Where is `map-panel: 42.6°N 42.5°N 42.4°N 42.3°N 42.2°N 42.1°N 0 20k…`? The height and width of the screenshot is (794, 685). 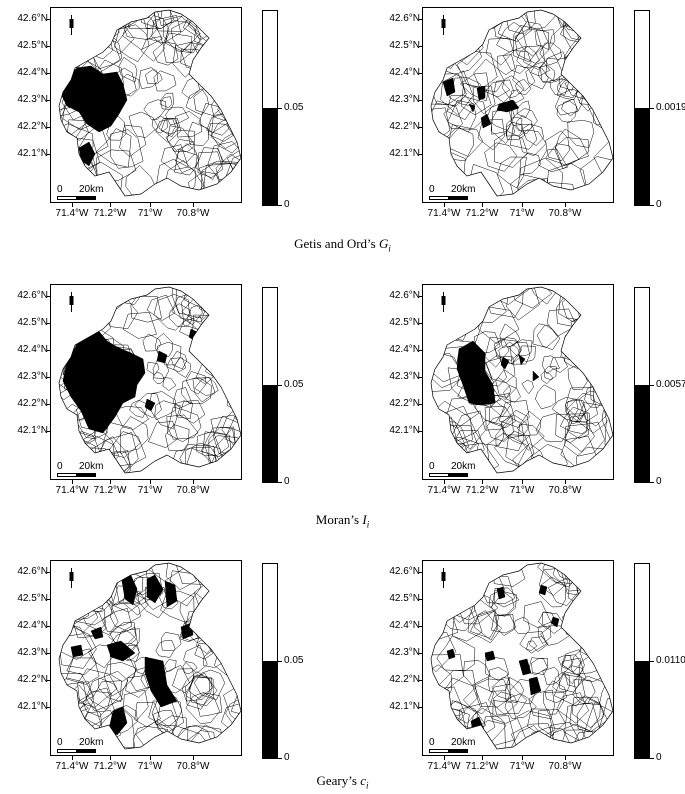 map-panel: 42.6°N 42.5°N 42.4°N 42.3°N 42.2°N 42.1°N 0 20k… is located at coordinates (534, 668).